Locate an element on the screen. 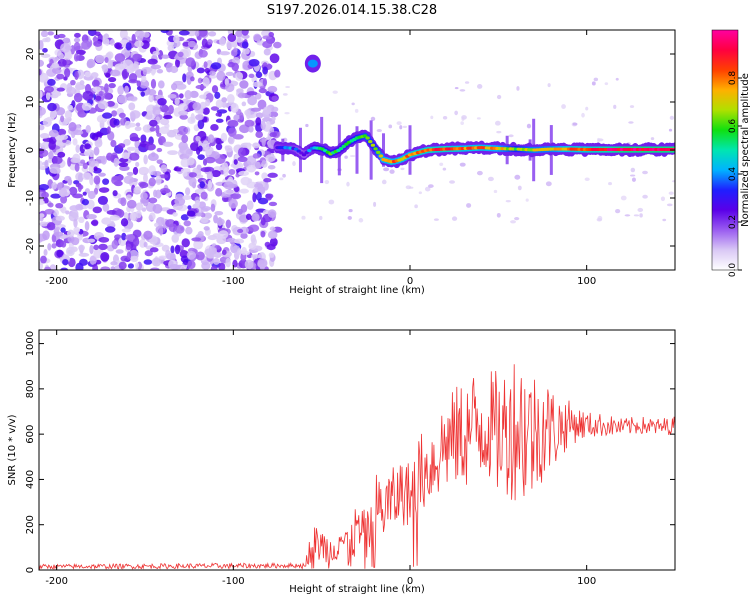 The height and width of the screenshot is (600, 750). colorbar-label: Normalized spectral amplitude is located at coordinates (745, 150).